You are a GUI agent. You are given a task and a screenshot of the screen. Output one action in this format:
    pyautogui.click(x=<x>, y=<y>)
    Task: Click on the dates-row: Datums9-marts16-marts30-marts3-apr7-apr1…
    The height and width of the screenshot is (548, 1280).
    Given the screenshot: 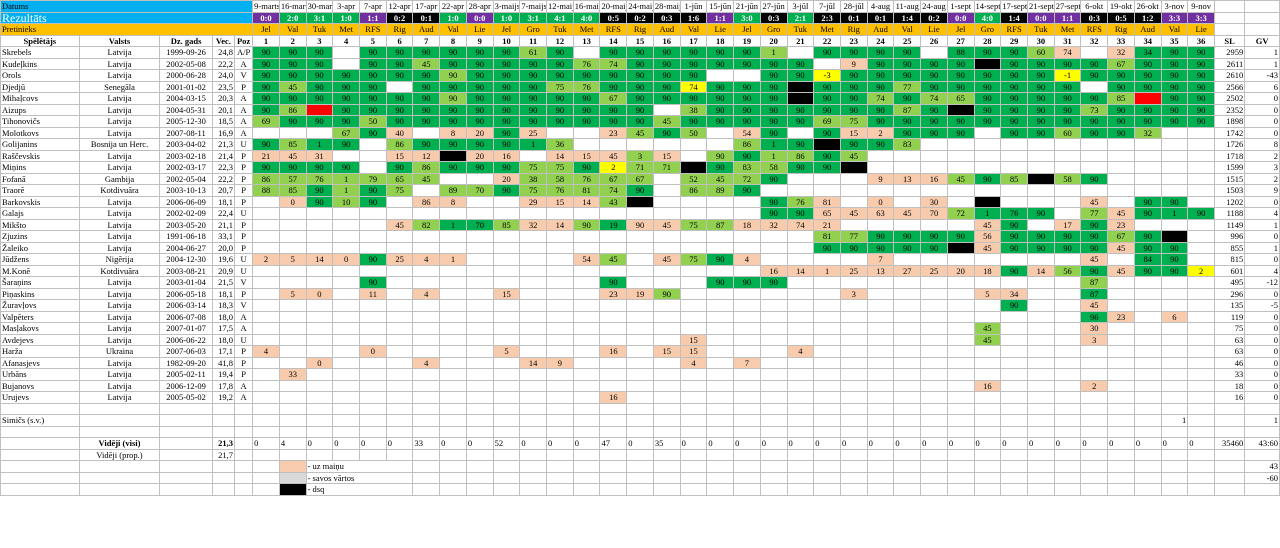 What is the action you would take?
    pyautogui.click(x=640, y=6)
    